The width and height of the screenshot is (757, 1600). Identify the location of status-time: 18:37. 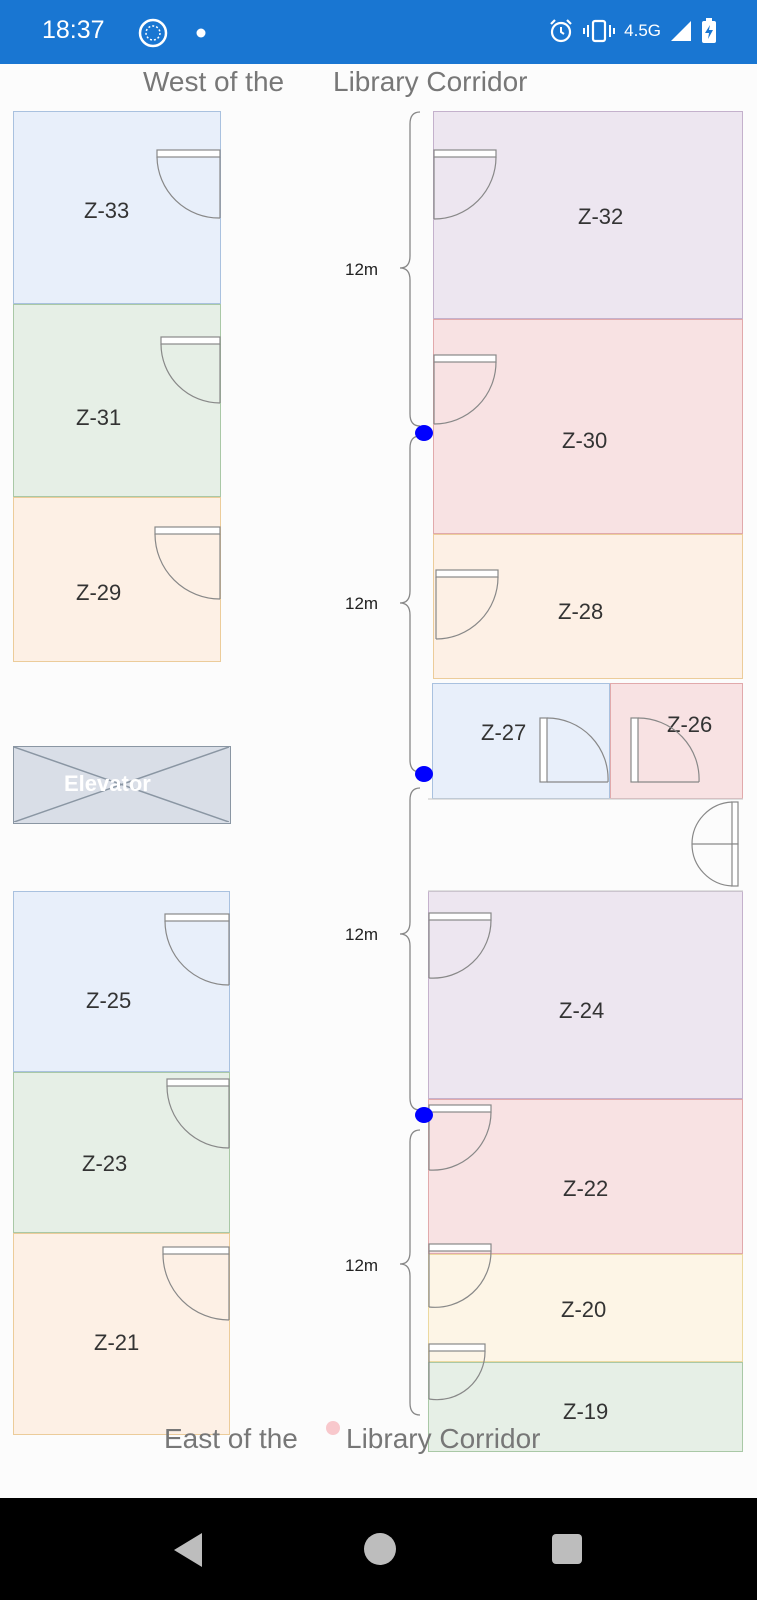
(73, 30).